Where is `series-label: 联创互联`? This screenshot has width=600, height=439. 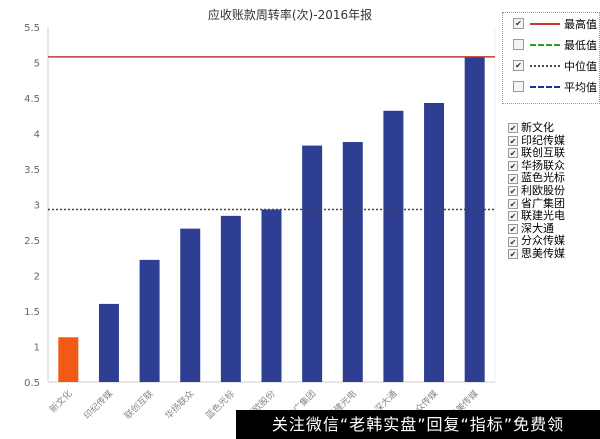
series-label: 联创互联 is located at coordinates (543, 153).